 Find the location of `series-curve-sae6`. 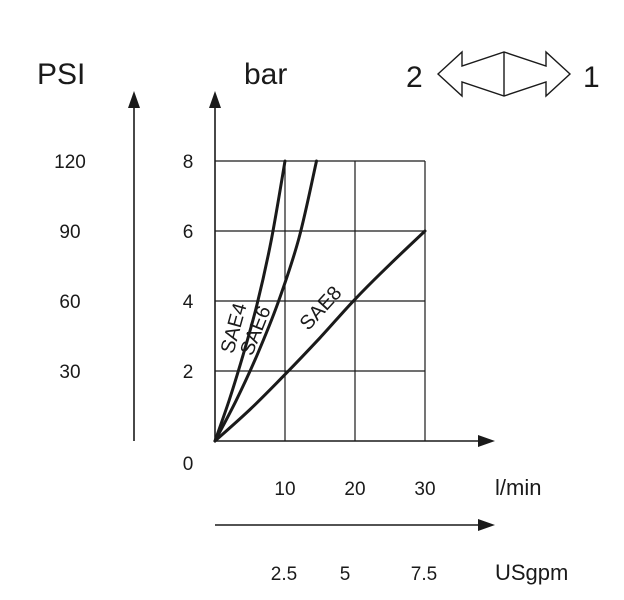

series-curve-sae6 is located at coordinates (265, 301).